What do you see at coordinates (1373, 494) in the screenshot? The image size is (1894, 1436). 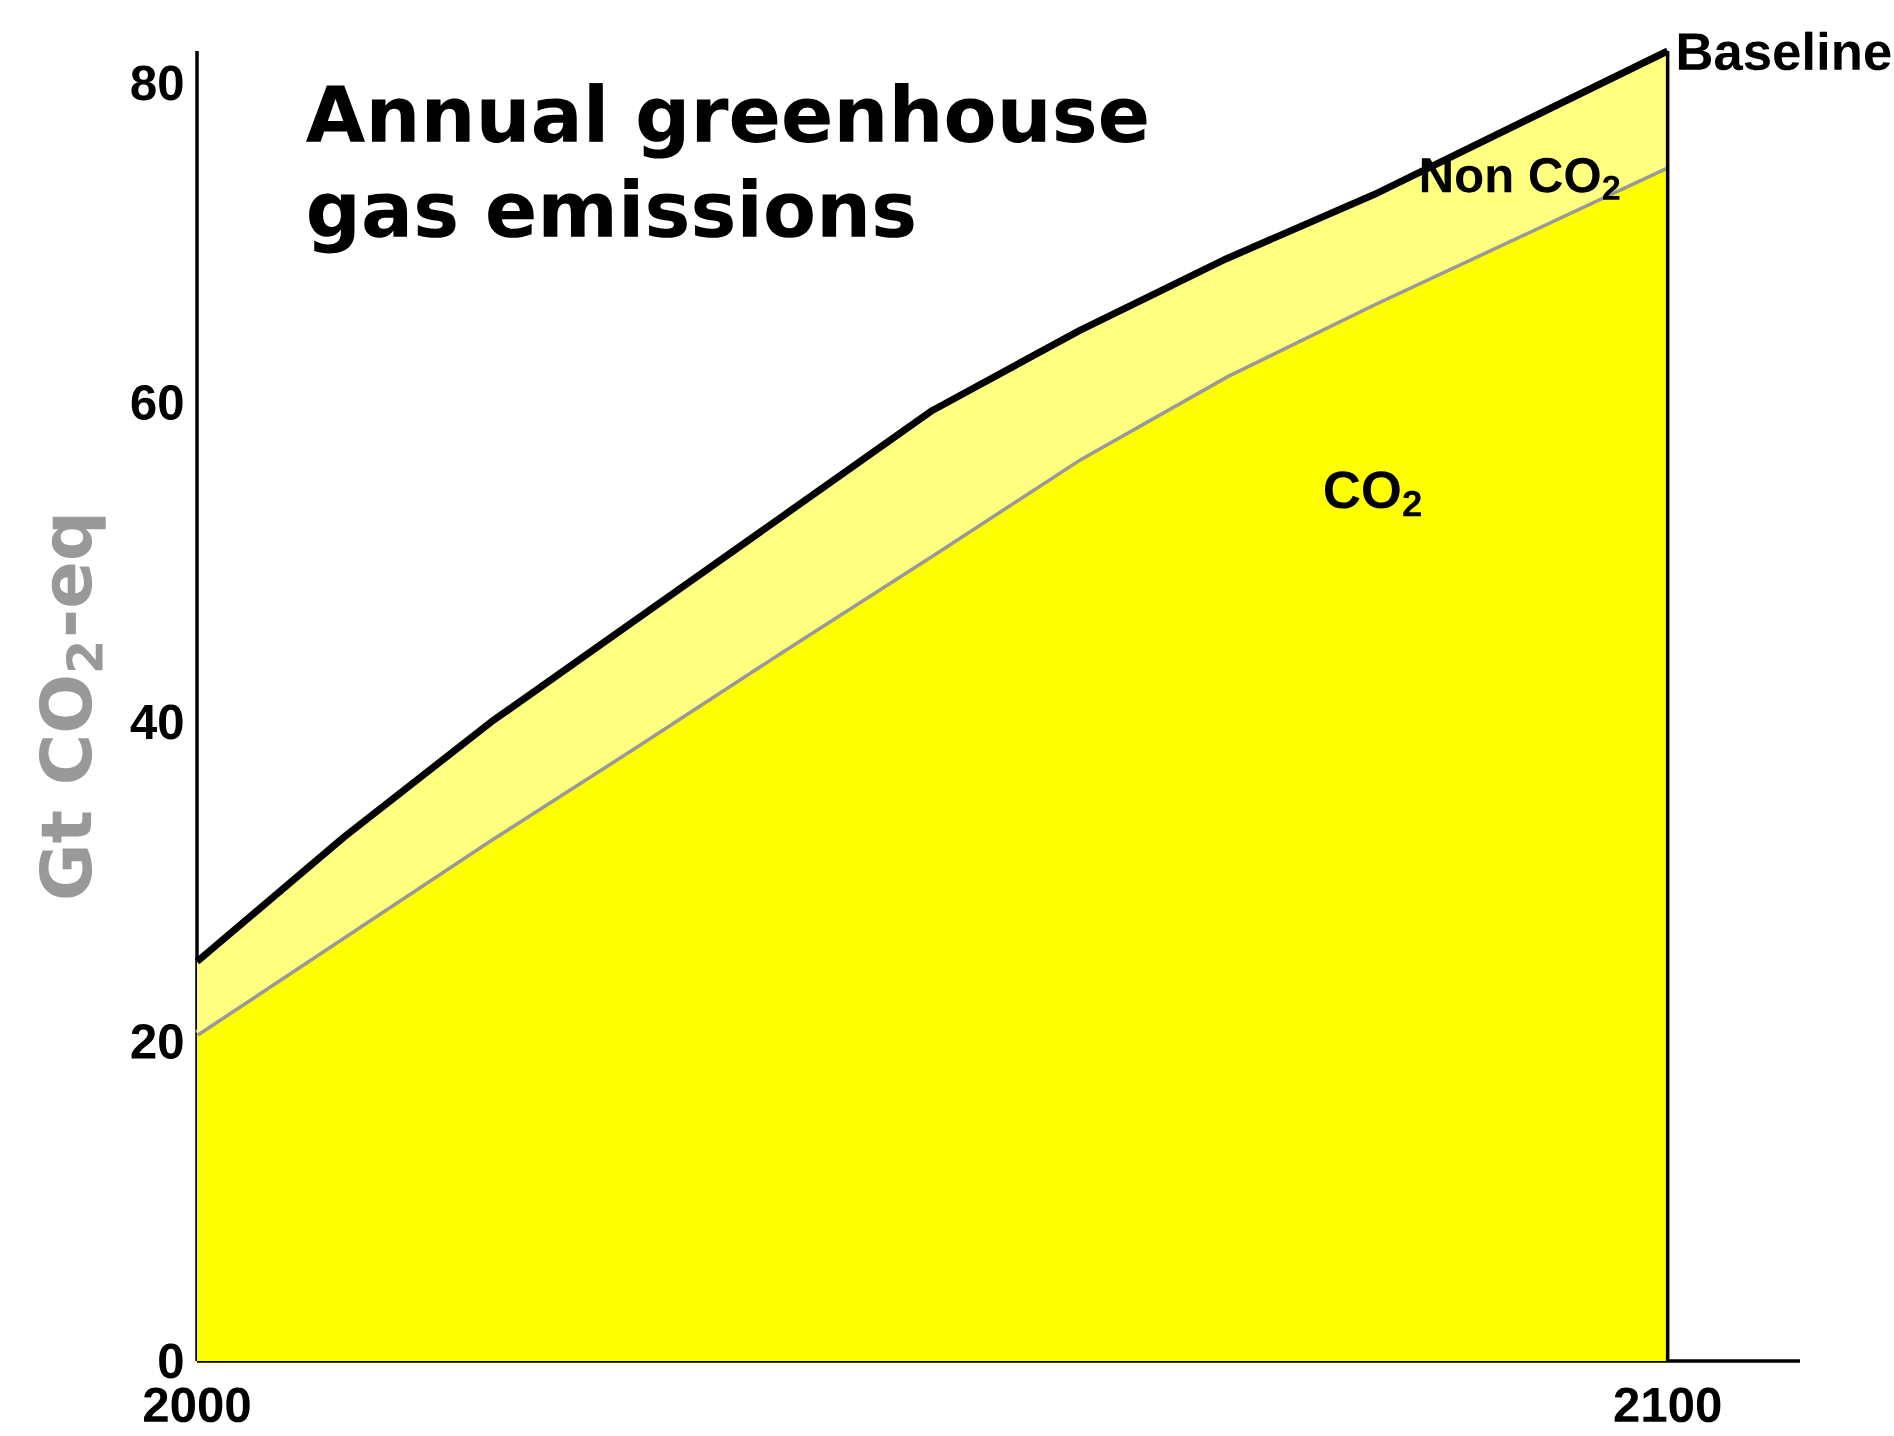 I see `series-label: CO$_{2}$` at bounding box center [1373, 494].